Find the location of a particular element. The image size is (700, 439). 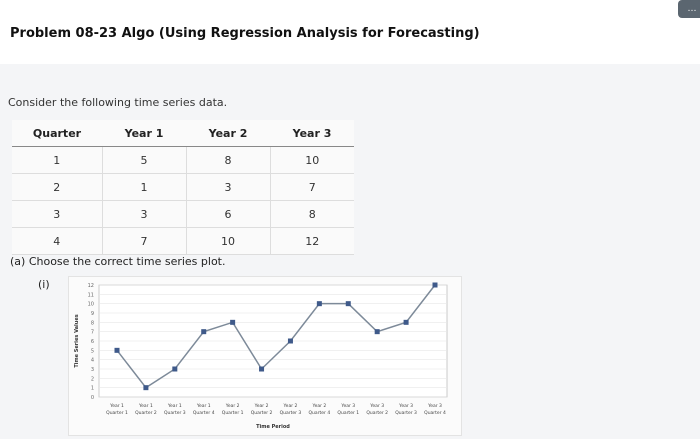

y-tick-label: 6 is located at coordinates (92, 342).